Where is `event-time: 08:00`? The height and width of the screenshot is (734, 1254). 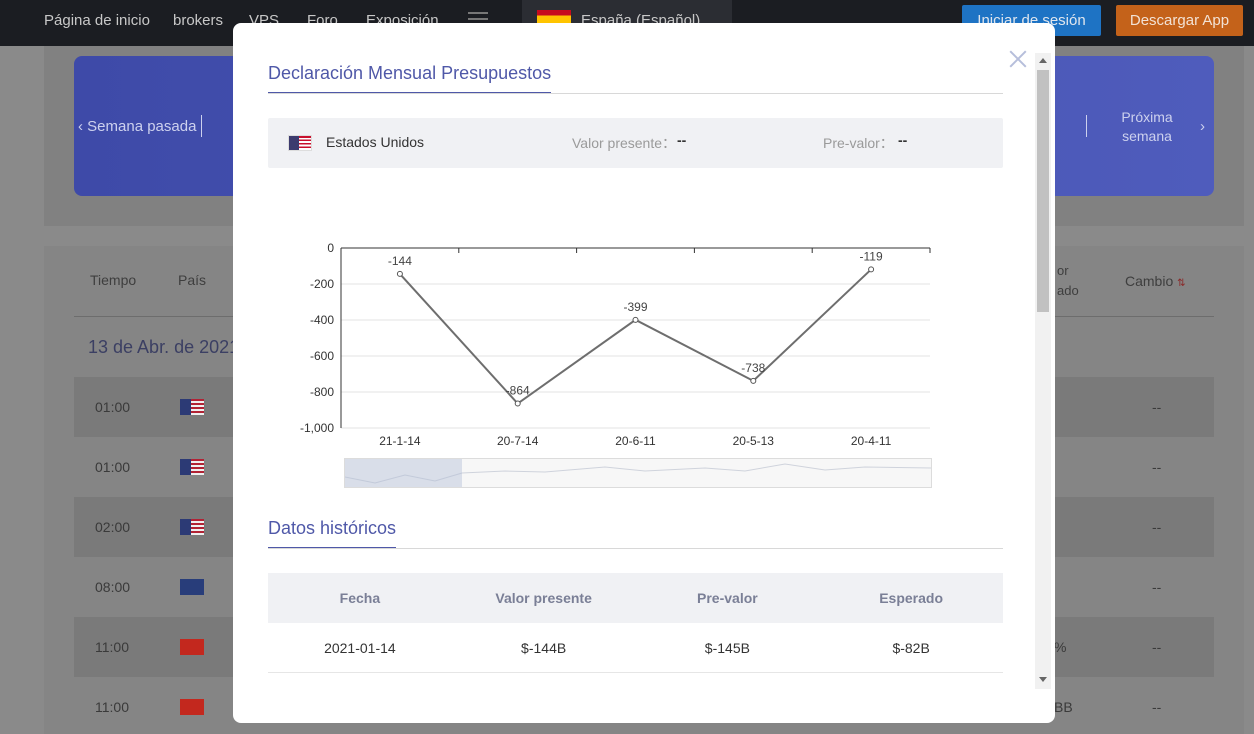 event-time: 08:00 is located at coordinates (113, 587).